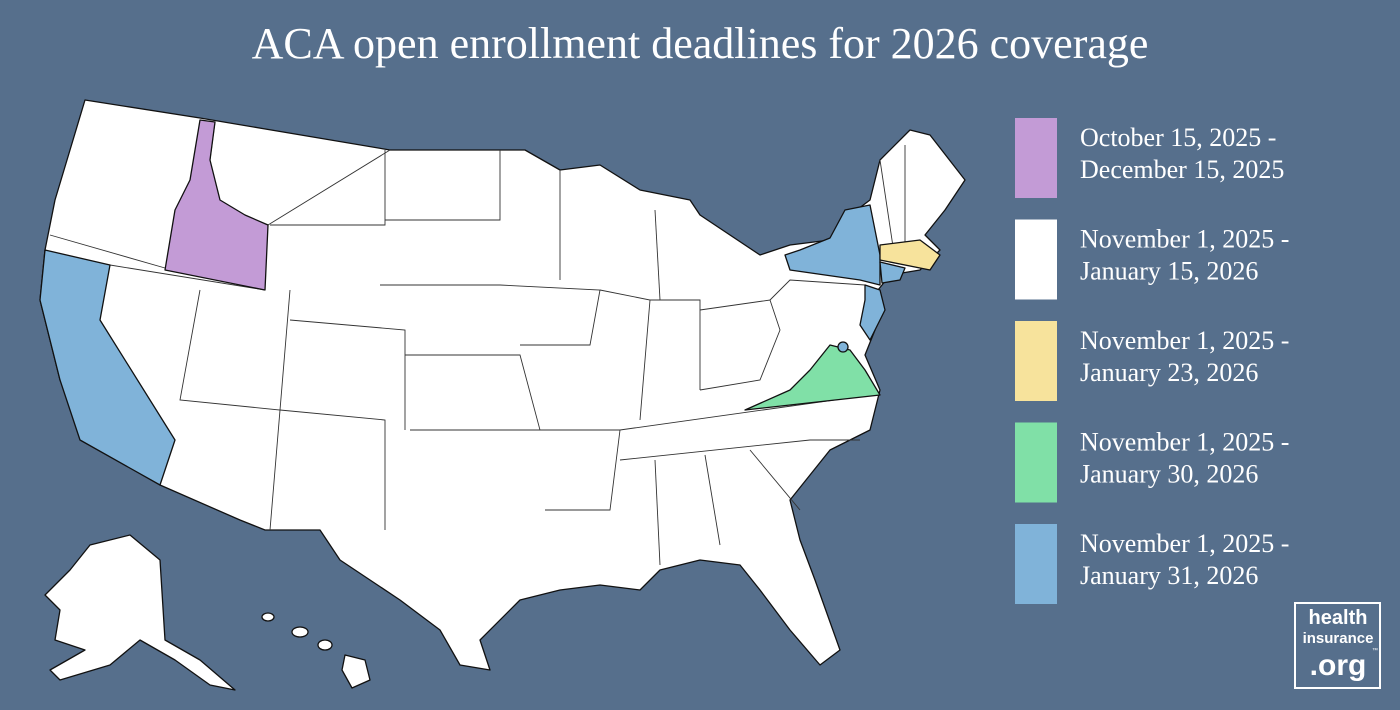  What do you see at coordinates (843, 347) in the screenshot?
I see `dc` at bounding box center [843, 347].